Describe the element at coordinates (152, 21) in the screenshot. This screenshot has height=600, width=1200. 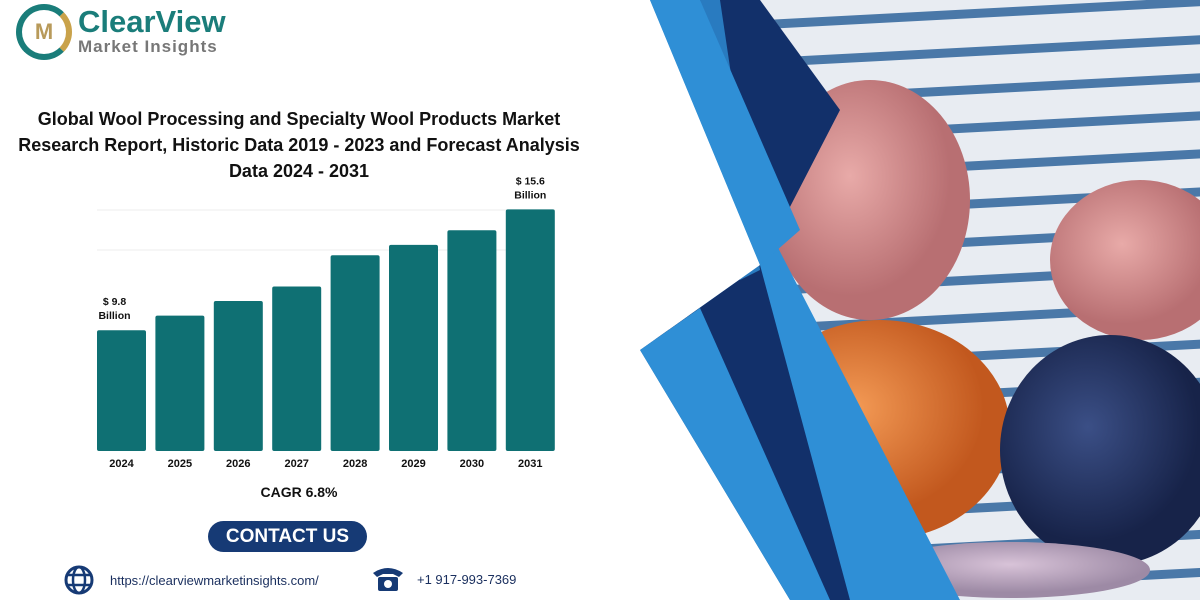
I see `brand-name: ClearView` at that location.